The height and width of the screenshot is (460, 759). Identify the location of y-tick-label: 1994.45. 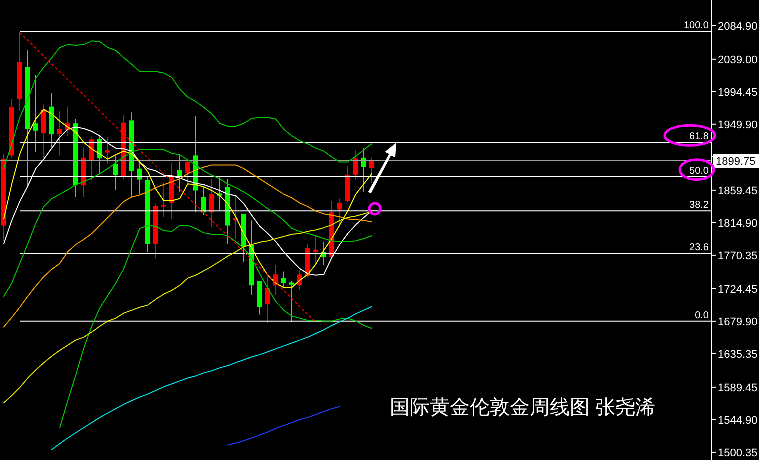
(738, 92).